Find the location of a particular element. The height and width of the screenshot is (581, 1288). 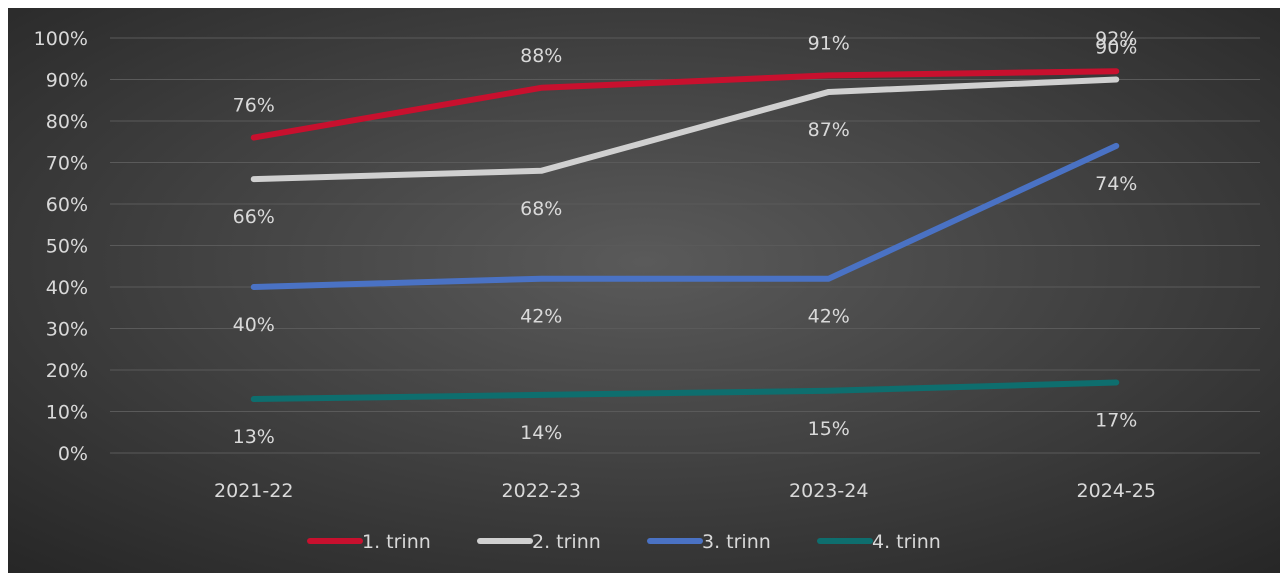

legend-label: 2. trinn is located at coordinates (566, 542).